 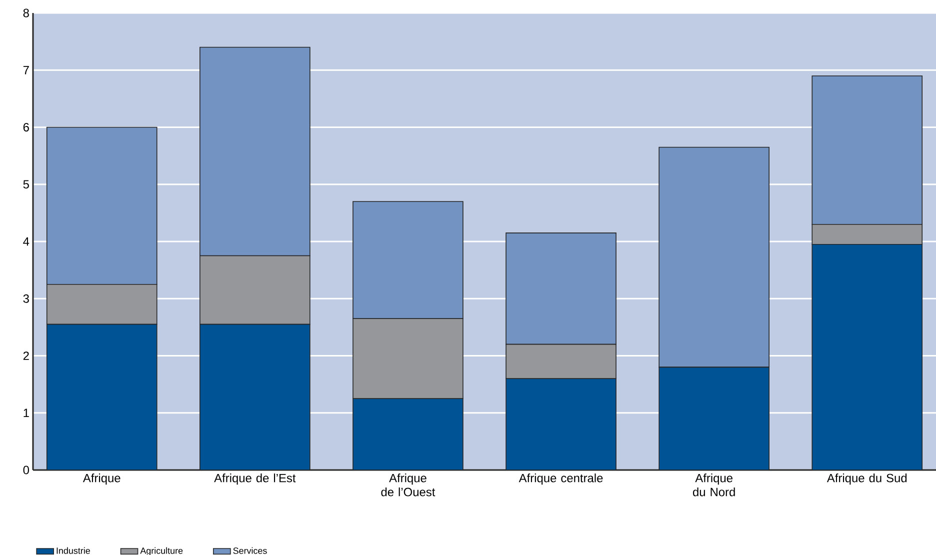 I want to click on y-tick-label: 2, so click(x=26, y=356).